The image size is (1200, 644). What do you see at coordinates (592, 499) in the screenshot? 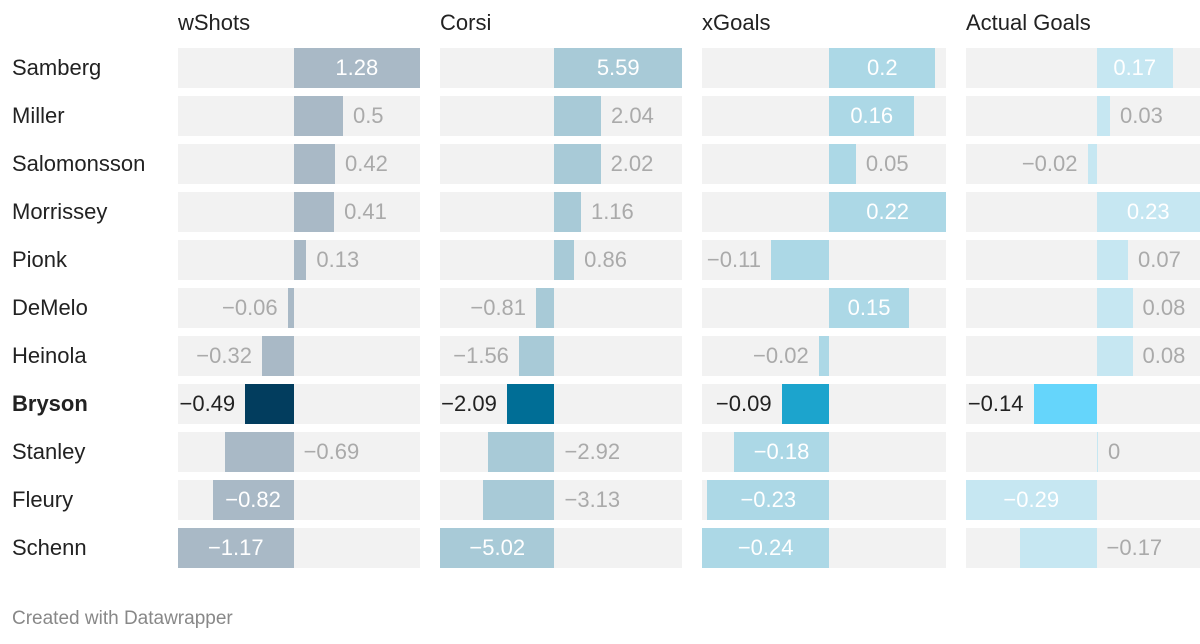
I see `value-label: −3.13` at bounding box center [592, 499].